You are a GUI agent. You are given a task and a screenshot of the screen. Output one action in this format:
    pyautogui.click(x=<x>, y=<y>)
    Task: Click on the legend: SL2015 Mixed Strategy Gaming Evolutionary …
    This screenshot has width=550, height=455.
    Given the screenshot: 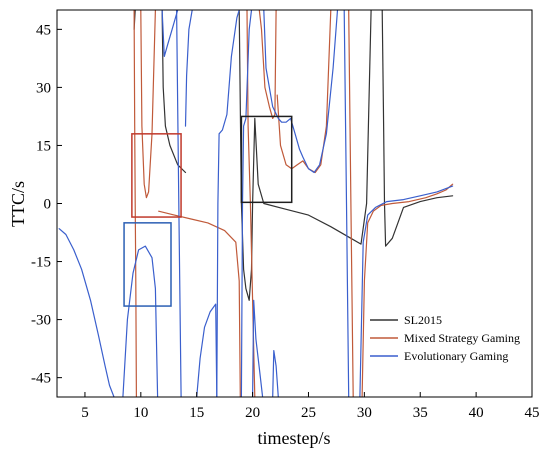 What is the action you would take?
    pyautogui.click(x=445, y=338)
    